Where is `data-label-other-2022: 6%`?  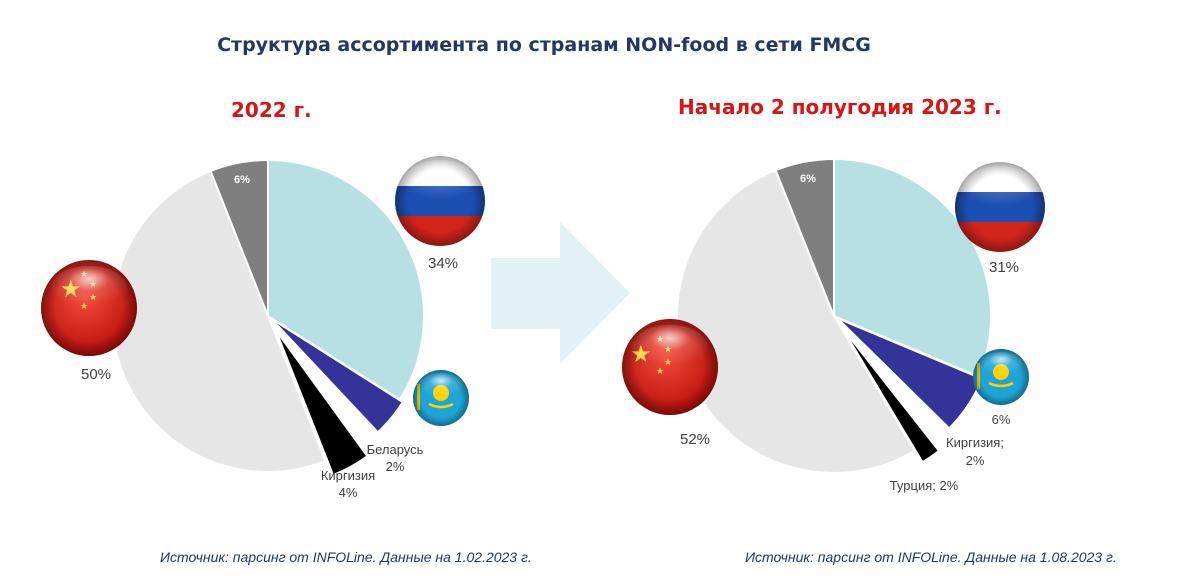
data-label-other-2022: 6% is located at coordinates (242, 180).